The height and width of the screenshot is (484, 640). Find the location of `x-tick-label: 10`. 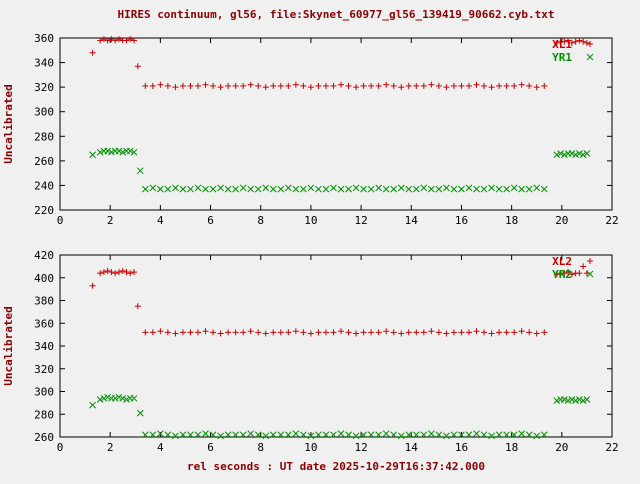

x-tick-label: 10 is located at coordinates (310, 447).